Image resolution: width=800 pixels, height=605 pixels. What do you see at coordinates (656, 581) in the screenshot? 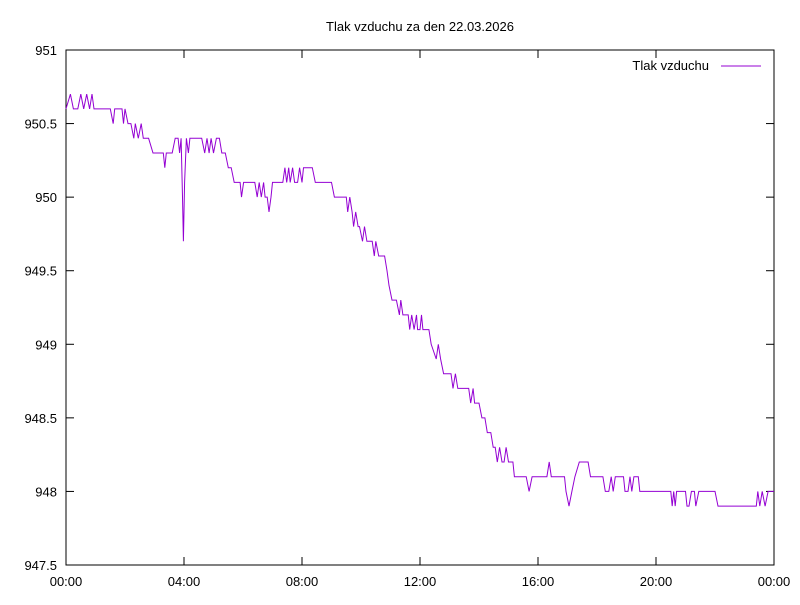
I see `x-tick-label: 20:00` at bounding box center [656, 581].